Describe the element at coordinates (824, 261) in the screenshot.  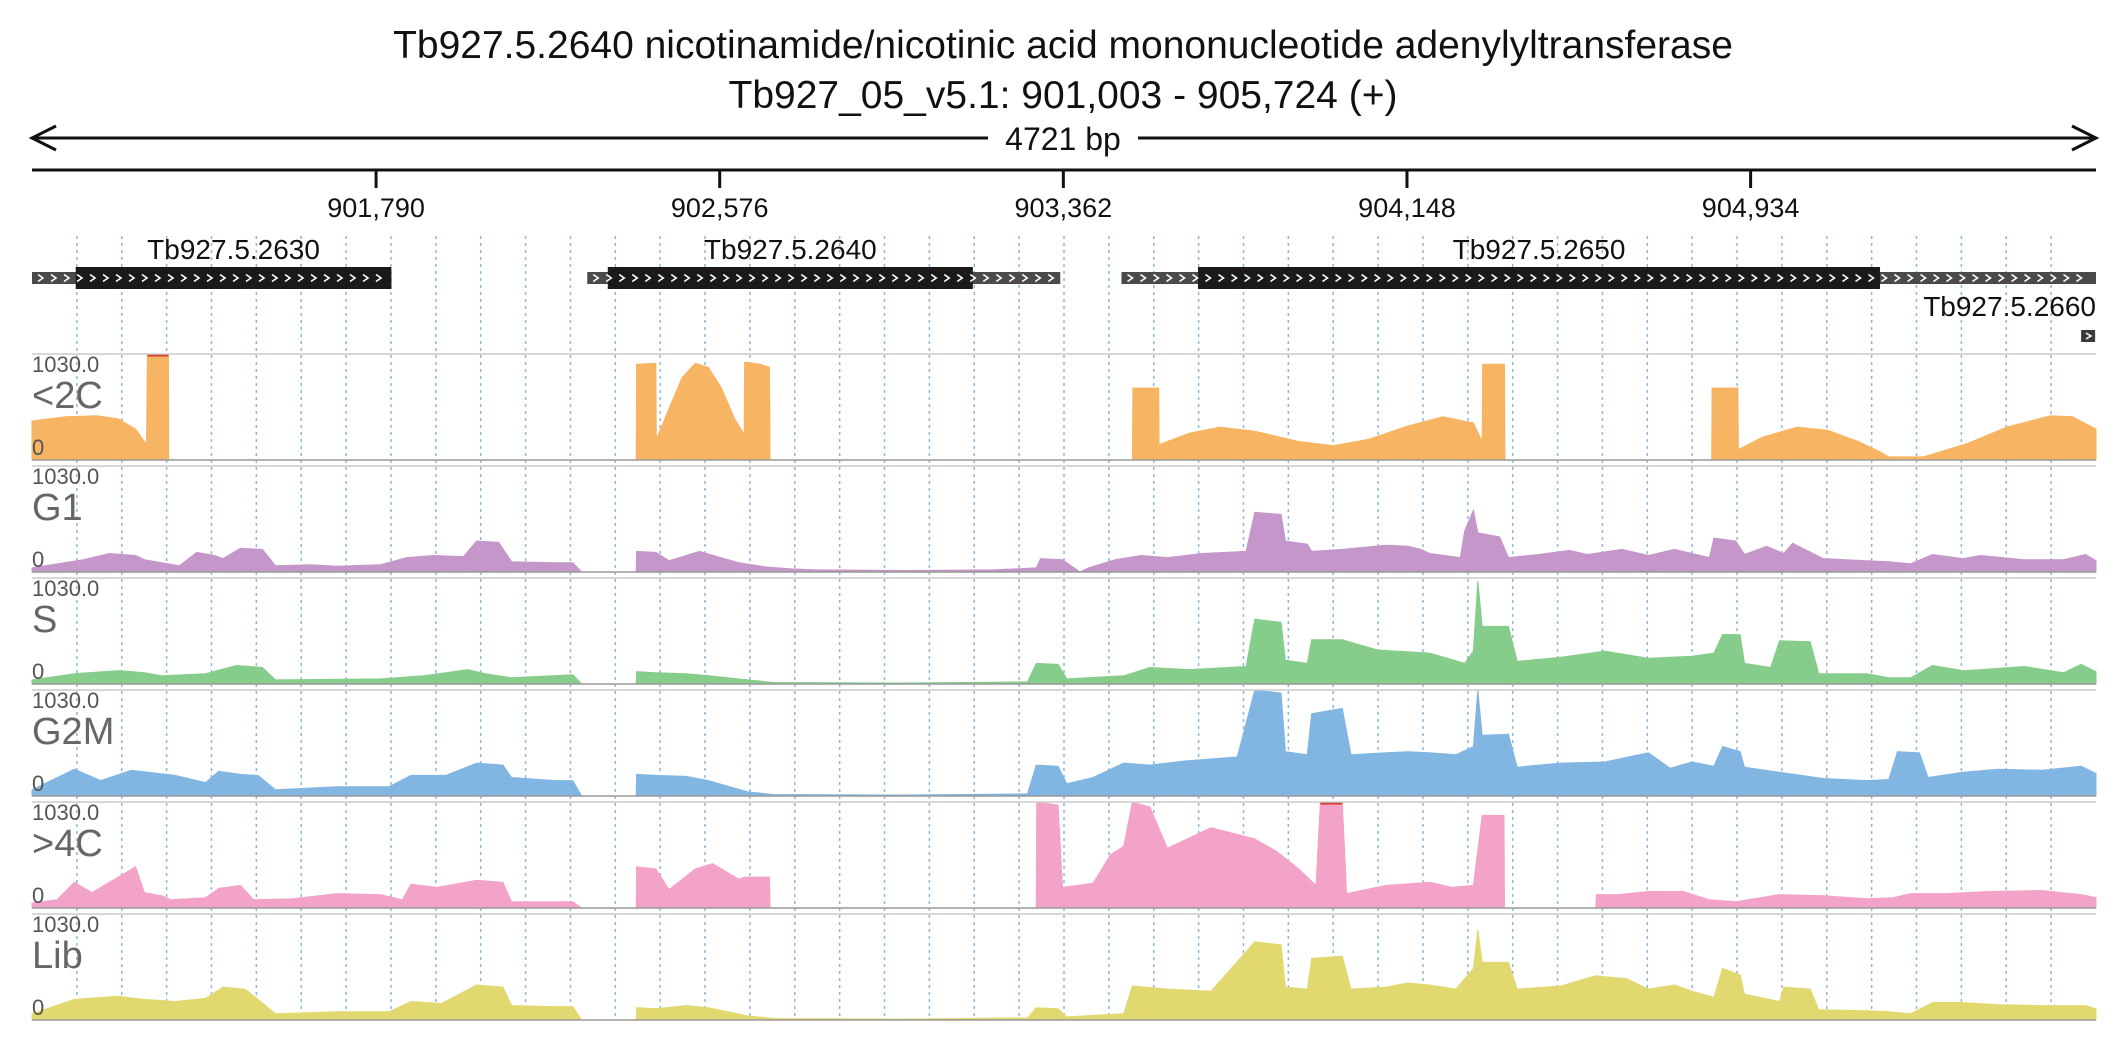
I see `gene-Tb927.5.2640: Tb927.5.2640` at that location.